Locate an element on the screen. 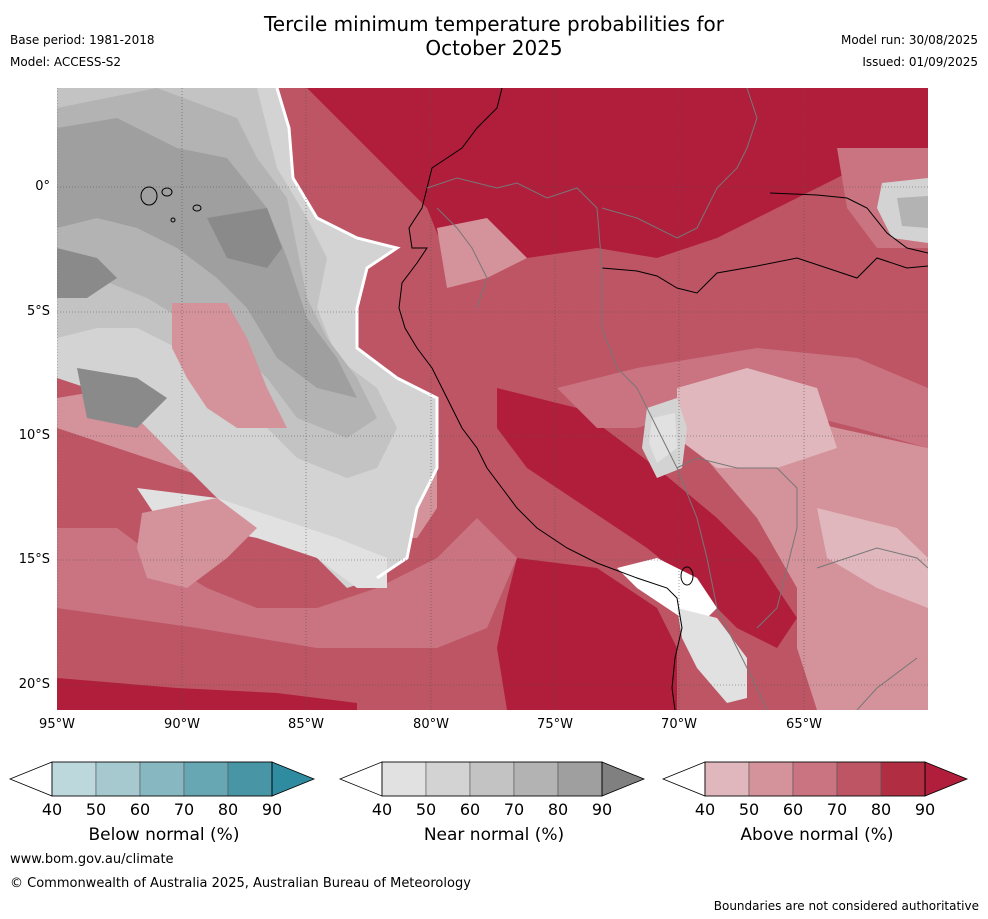 The height and width of the screenshot is (919, 988). above-normal-50-coast is located at coordinates (482, 253).